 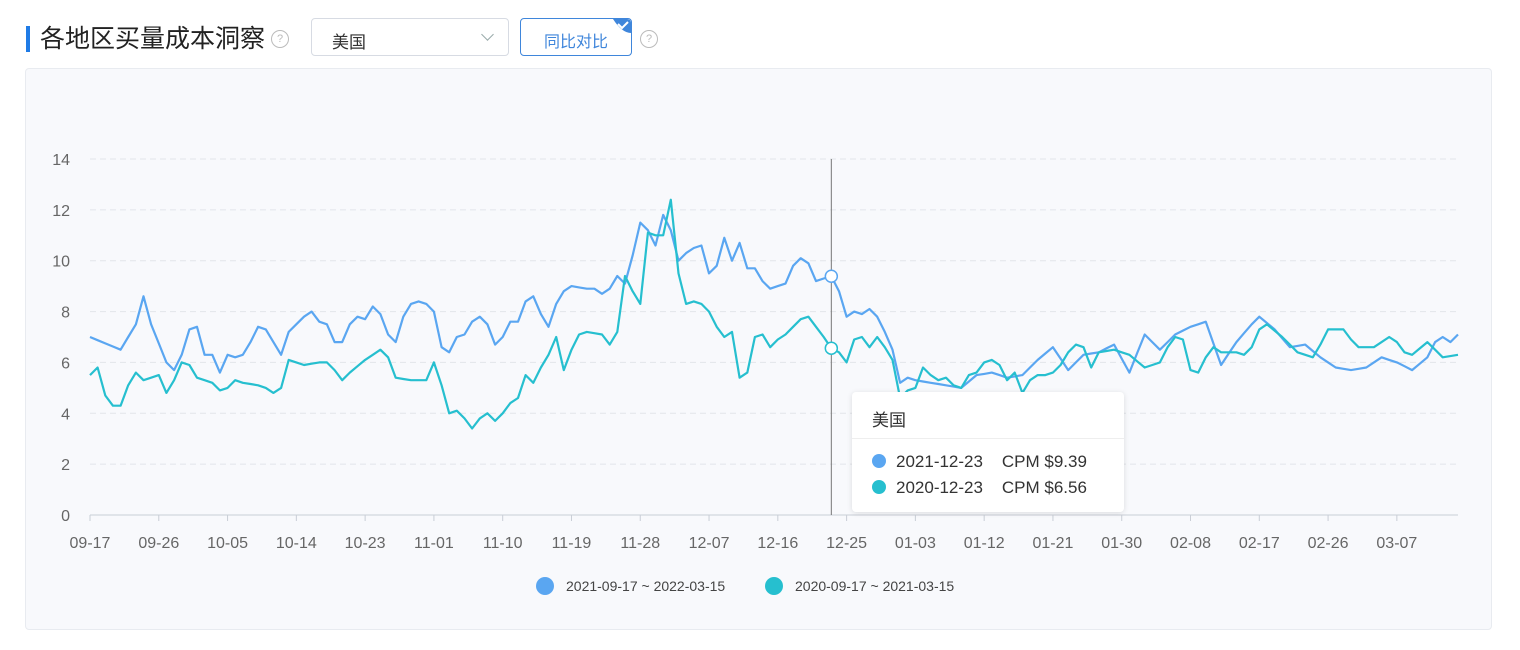 I want to click on x-tick-label: 12-16, so click(x=777, y=543).